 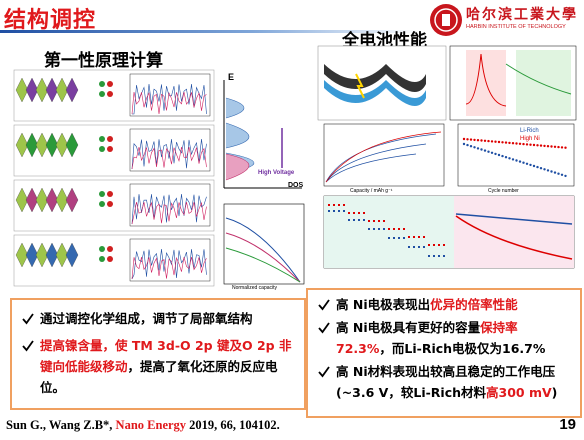 What do you see at coordinates (516, 155) in the screenshot?
I see `panel-d` at bounding box center [516, 155].